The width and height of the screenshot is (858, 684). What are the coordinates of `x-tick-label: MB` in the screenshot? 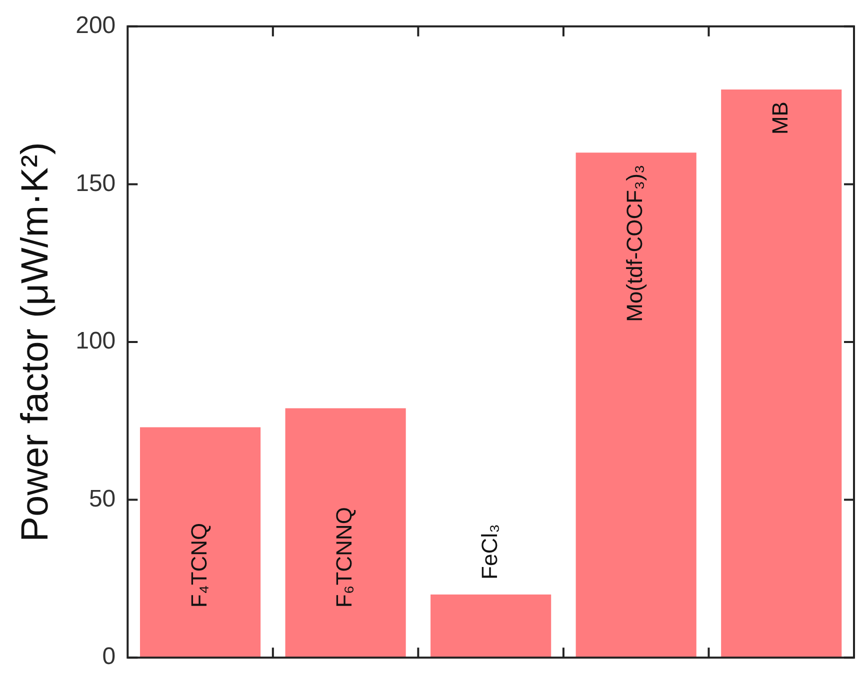 It's located at (779, 118).